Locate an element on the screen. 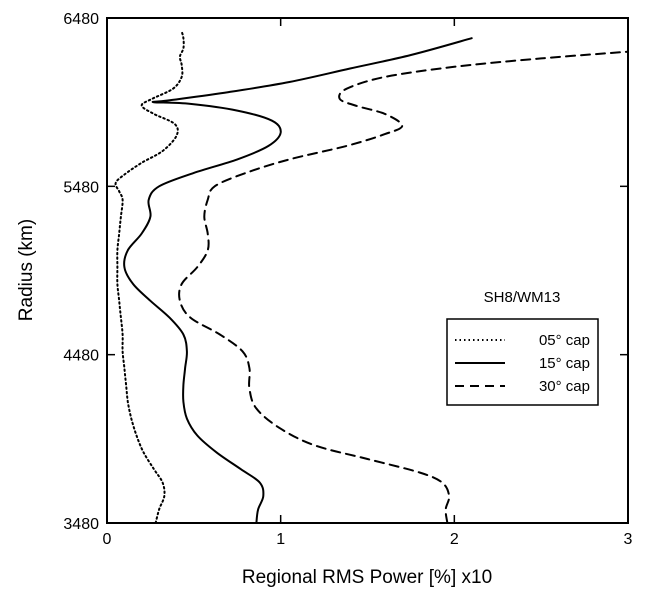 The width and height of the screenshot is (648, 591). x-axis-label: Regional RMS Power [%] x10 is located at coordinates (367, 577).